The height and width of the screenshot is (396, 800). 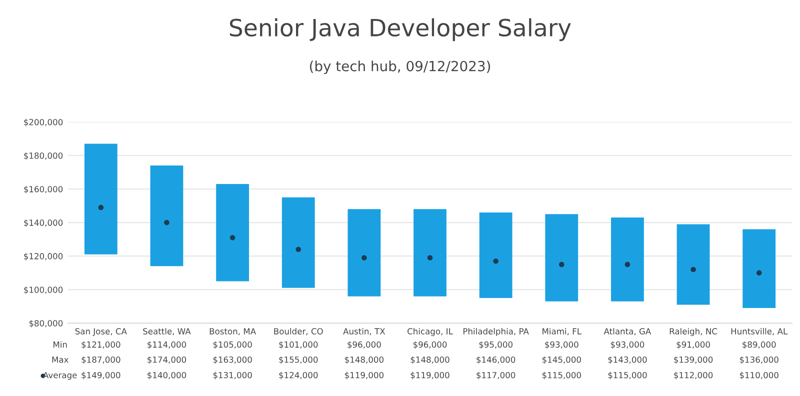 I want to click on text: $163,000, so click(x=232, y=360).